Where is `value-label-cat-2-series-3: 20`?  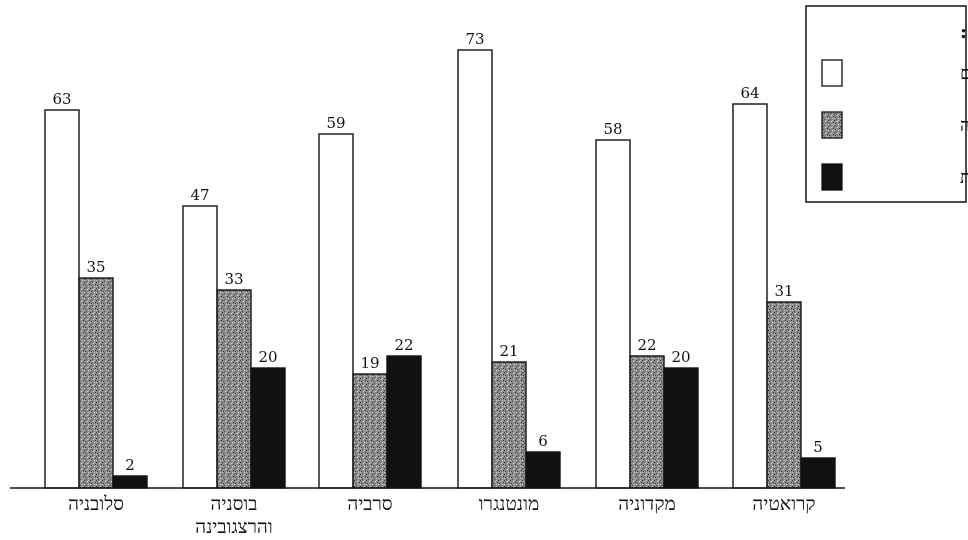 value-label-cat-2-series-3: 20 is located at coordinates (680, 357).